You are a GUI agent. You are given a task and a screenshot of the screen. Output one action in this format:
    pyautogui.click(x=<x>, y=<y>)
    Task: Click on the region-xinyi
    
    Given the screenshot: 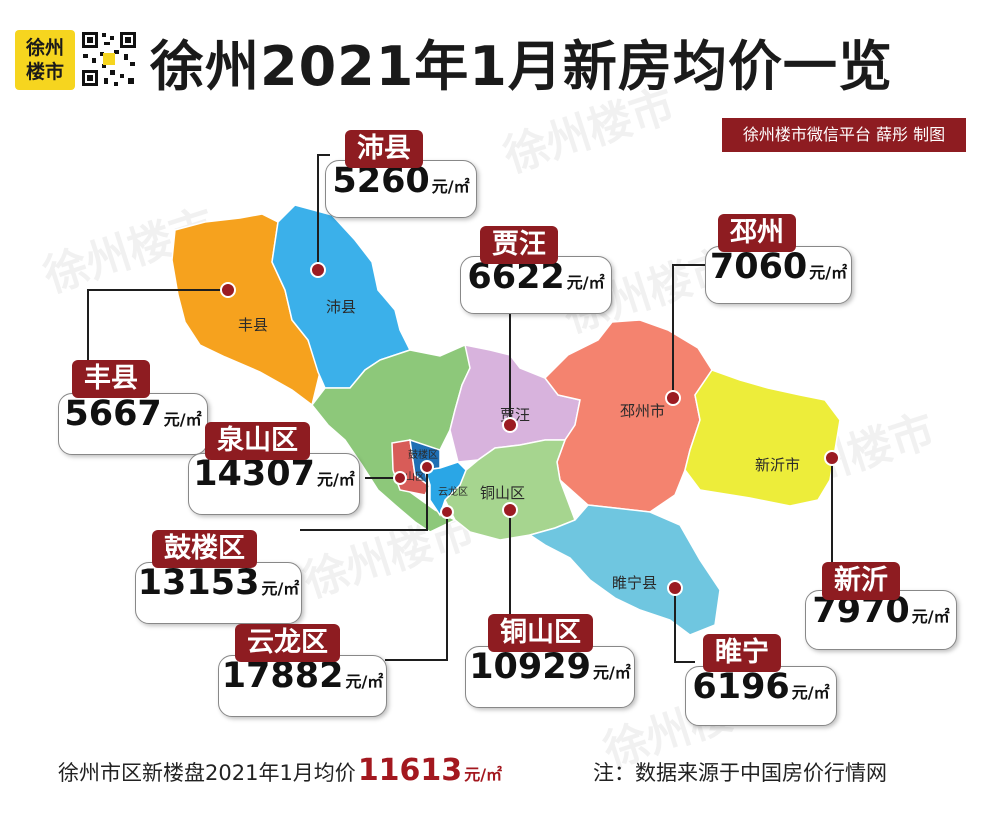 What is the action you would take?
    pyautogui.click(x=762, y=438)
    